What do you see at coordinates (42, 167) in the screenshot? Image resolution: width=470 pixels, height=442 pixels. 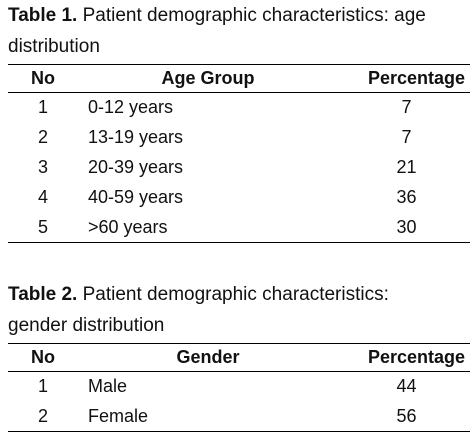 I see `table-cell: 3` at bounding box center [42, 167].